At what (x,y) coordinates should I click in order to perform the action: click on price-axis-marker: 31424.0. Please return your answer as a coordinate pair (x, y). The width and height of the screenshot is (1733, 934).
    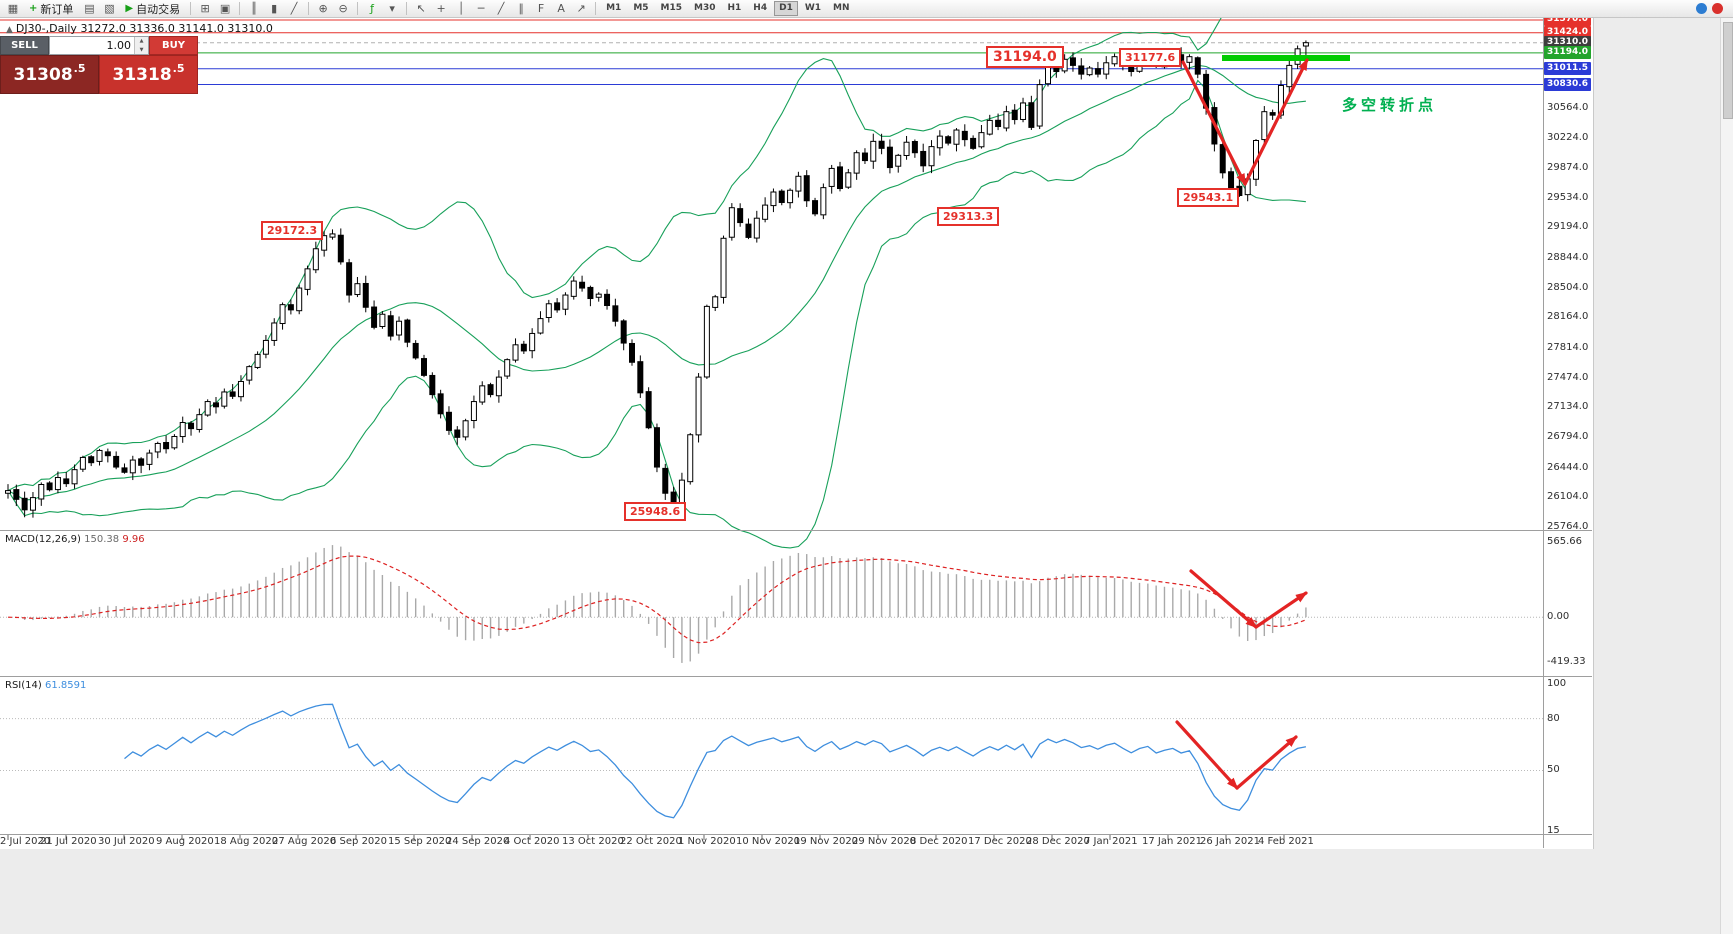
    Looking at the image, I should click on (1567, 32).